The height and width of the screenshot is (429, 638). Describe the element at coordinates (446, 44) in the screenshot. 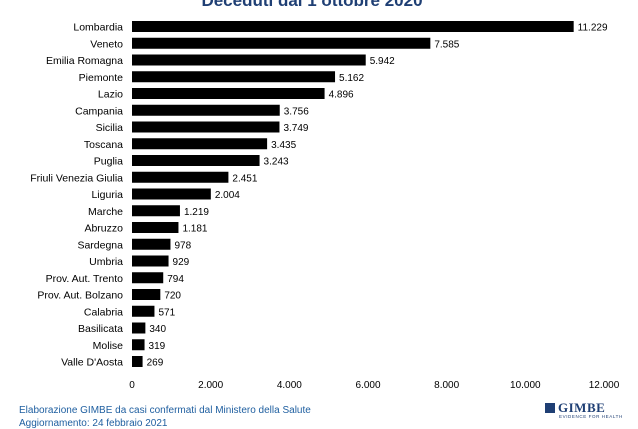

I see `value-label-veneto: 7.585` at that location.